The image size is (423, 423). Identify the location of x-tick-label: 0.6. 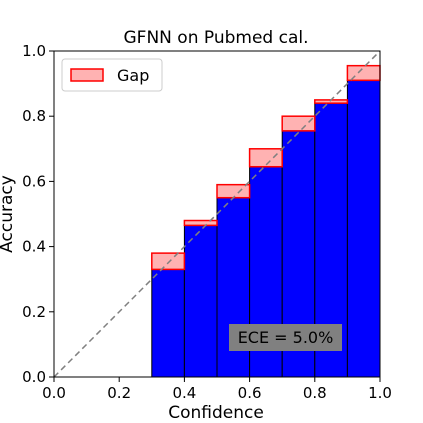
(250, 393).